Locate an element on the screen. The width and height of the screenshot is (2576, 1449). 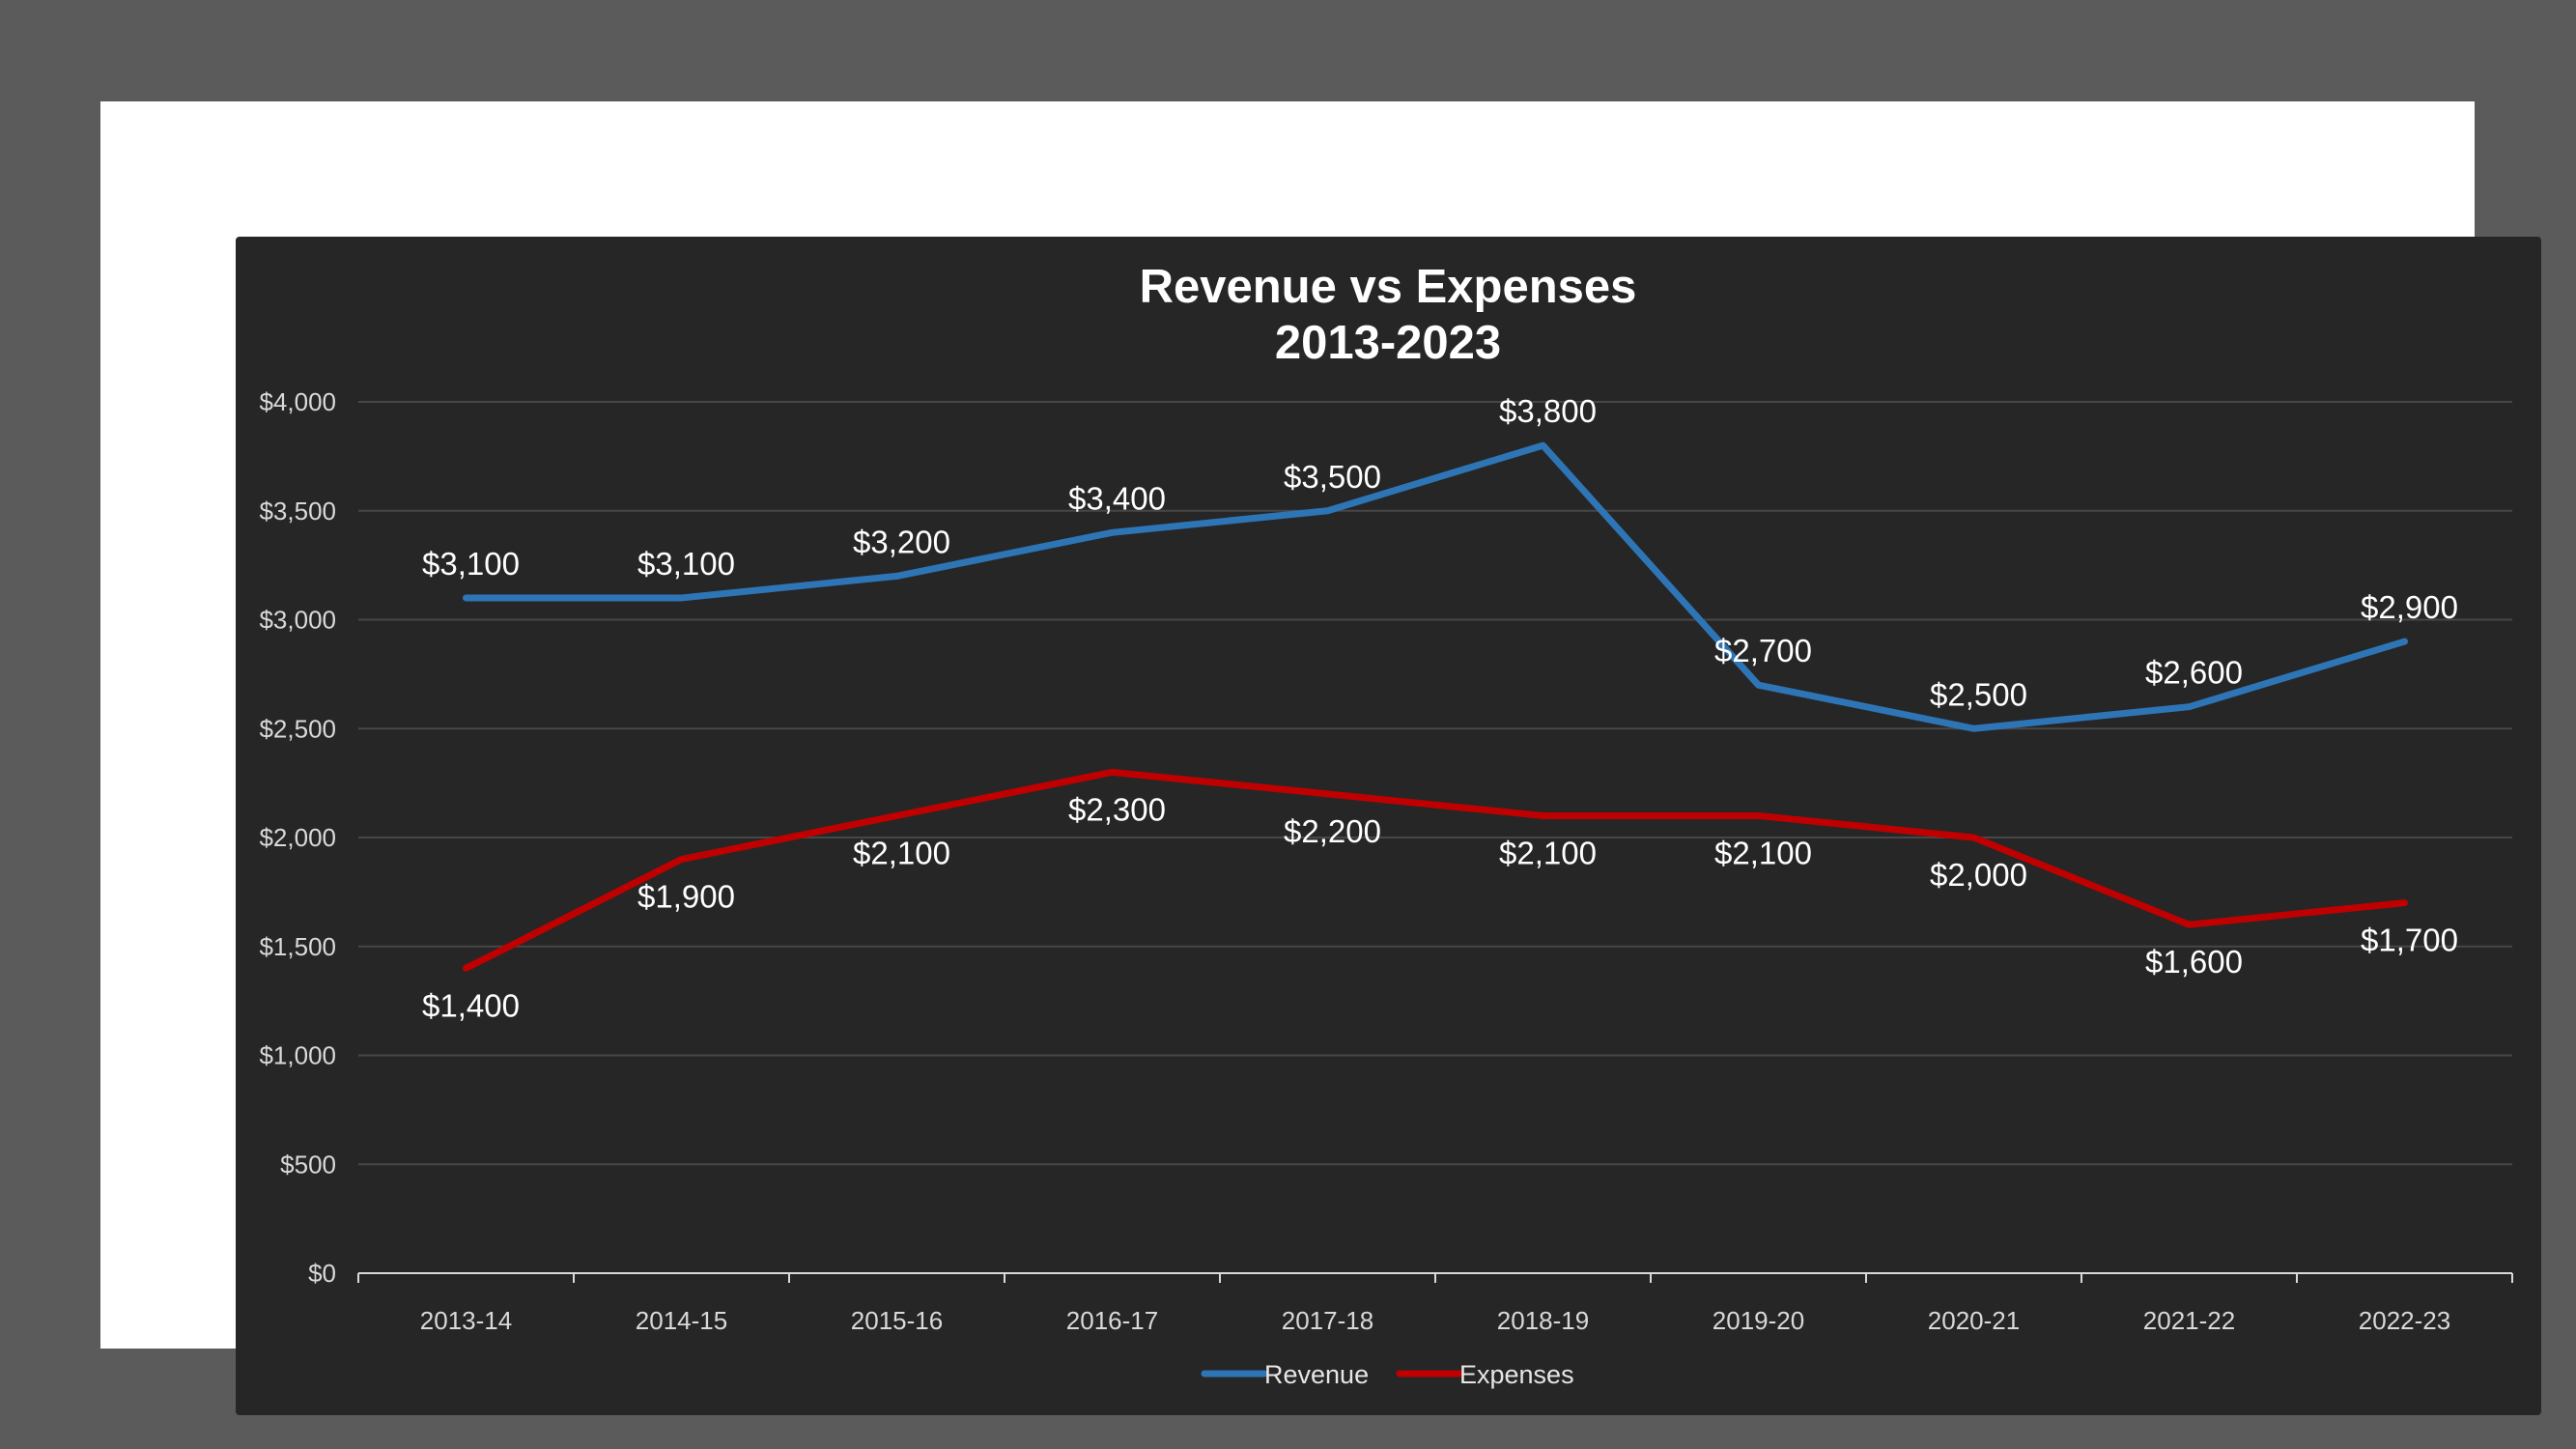
data-label-expenses: $2,200 is located at coordinates (1332, 831).